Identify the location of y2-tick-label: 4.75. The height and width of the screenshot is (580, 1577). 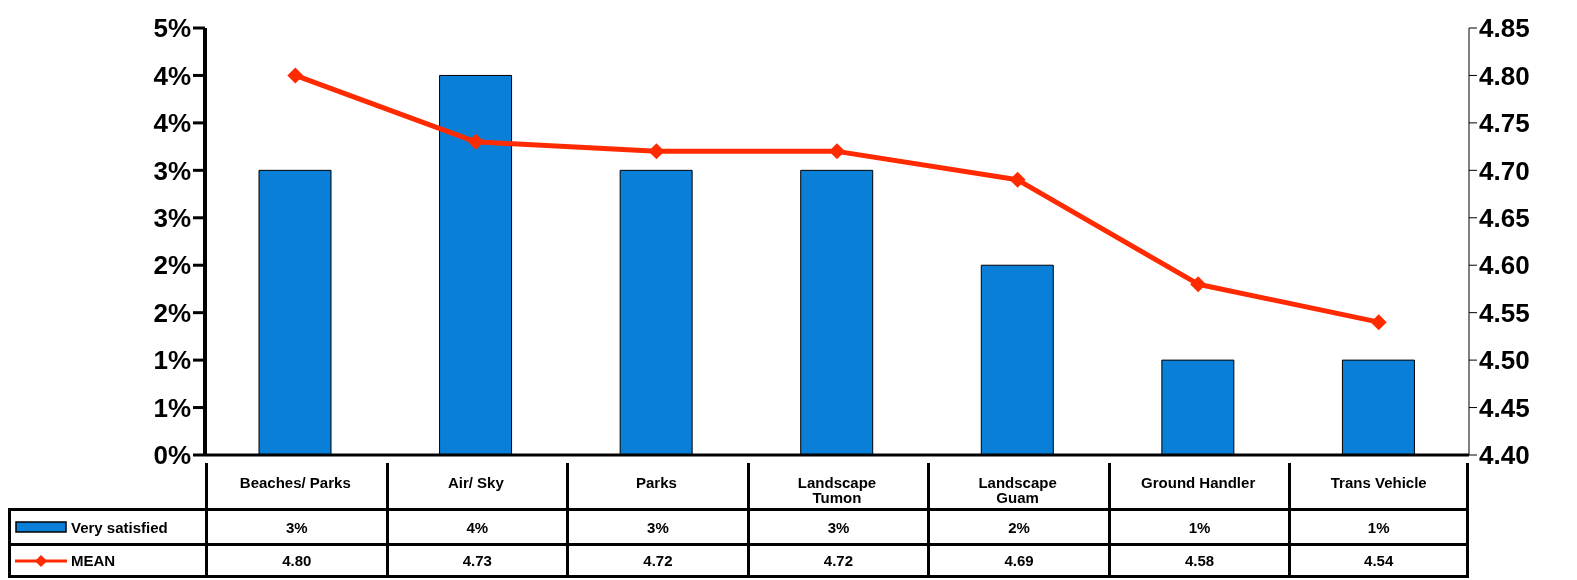
(1504, 123).